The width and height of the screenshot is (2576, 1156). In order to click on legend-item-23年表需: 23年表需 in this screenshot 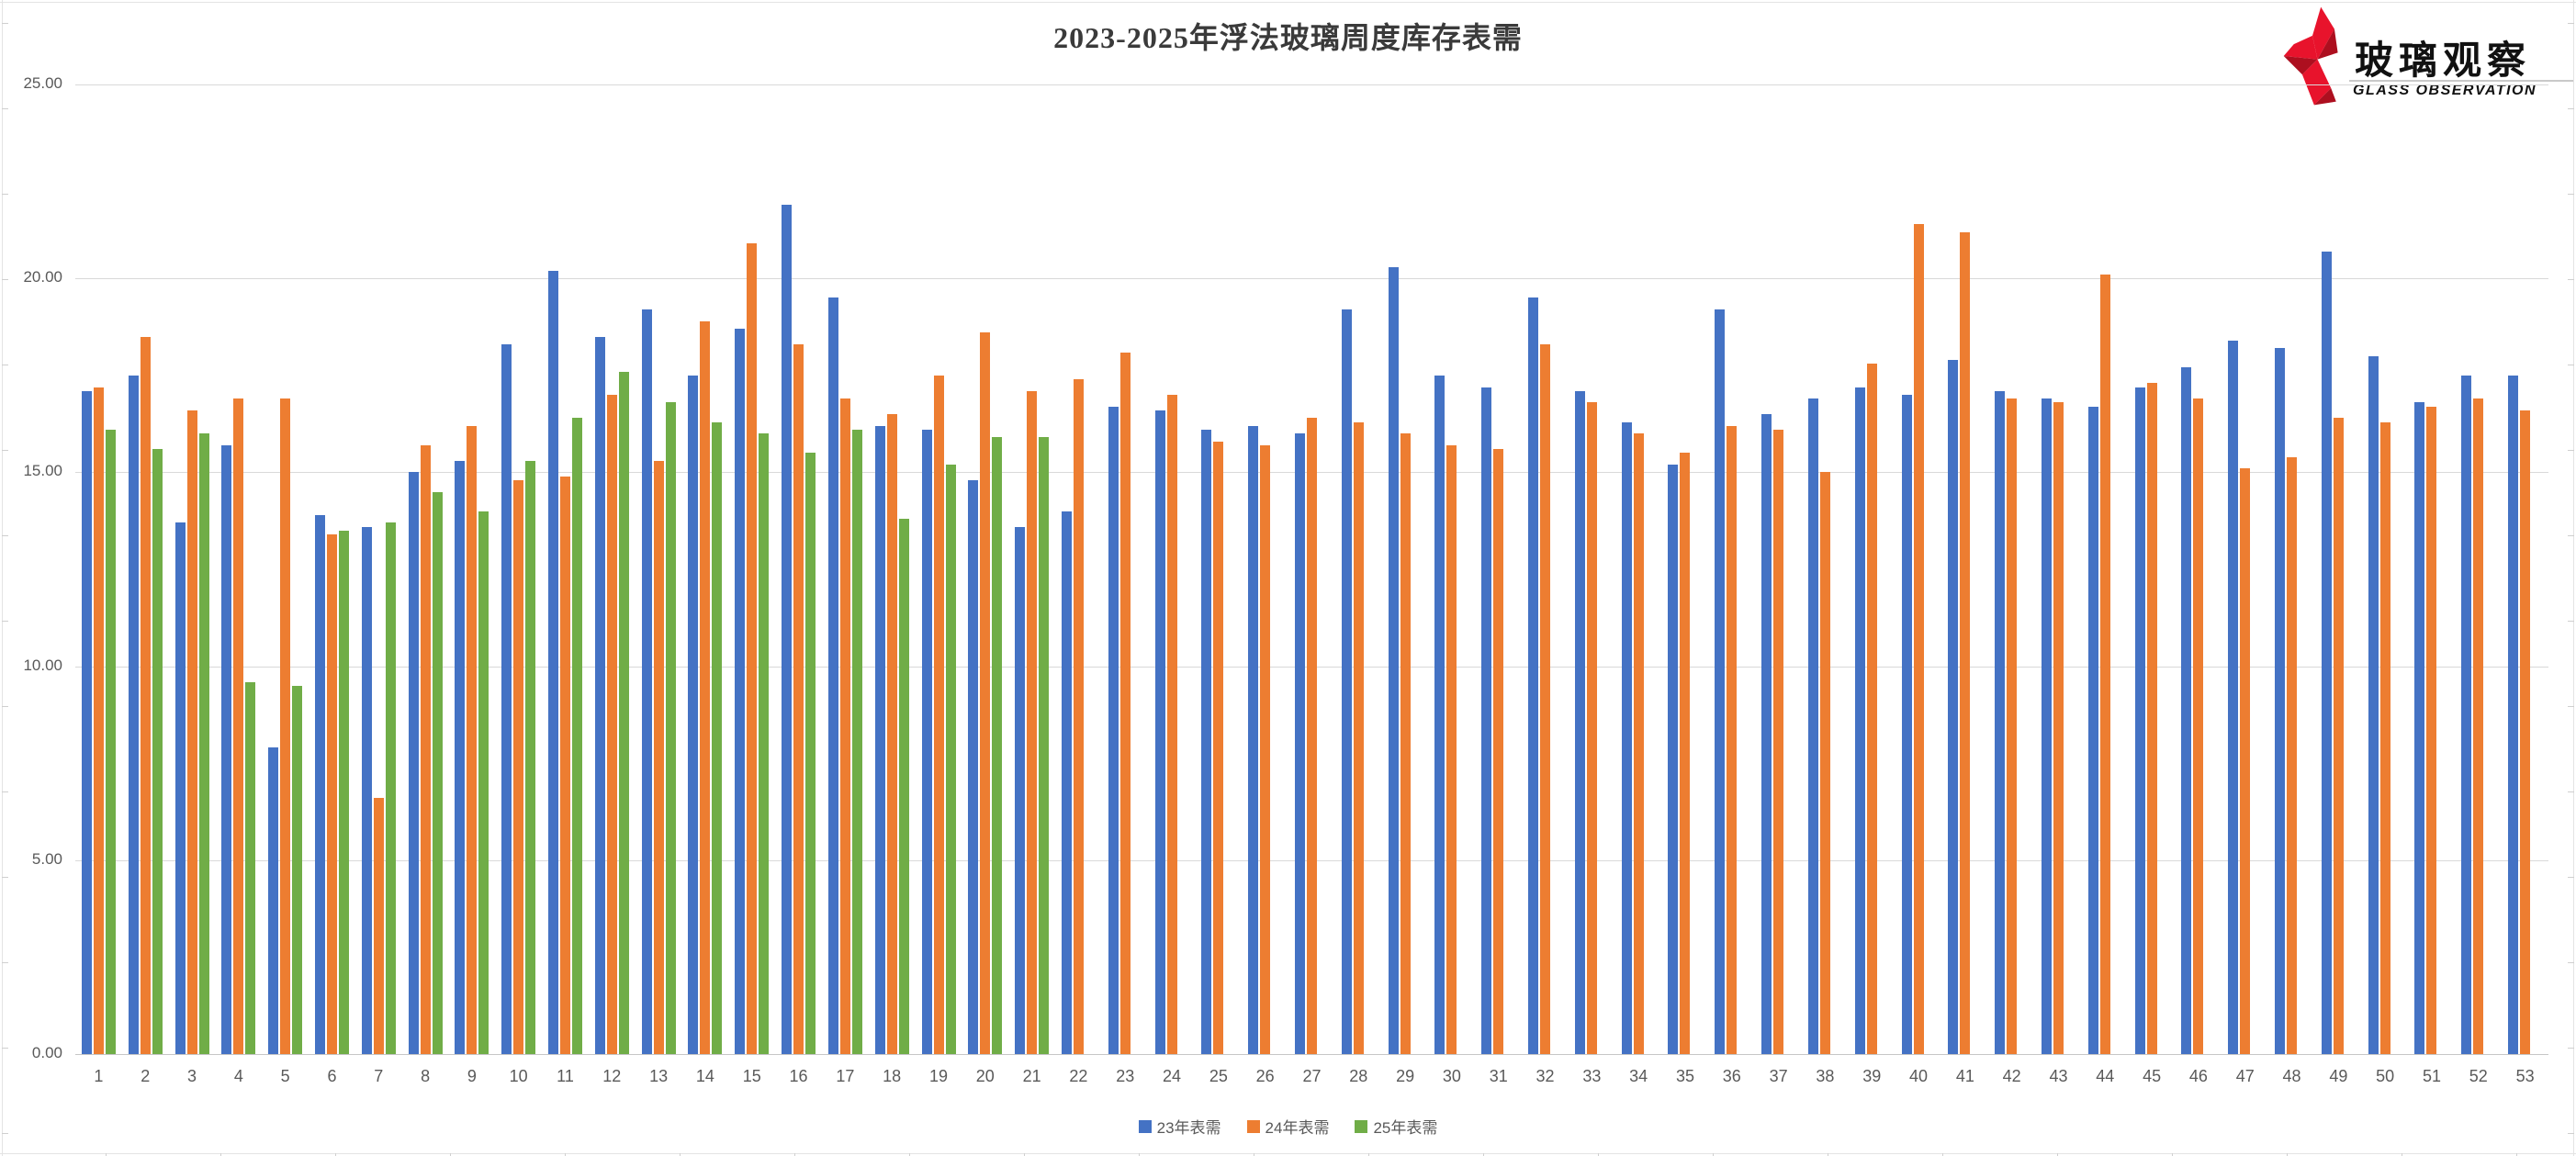, I will do `click(1179, 1127)`.